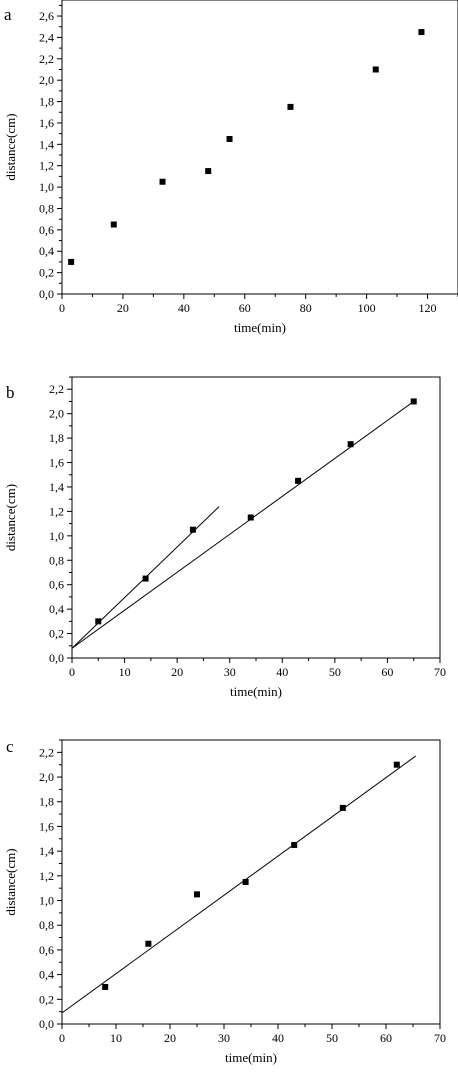 The height and width of the screenshot is (1074, 458). I want to click on y-tick-label: 2,4, so click(46, 37).